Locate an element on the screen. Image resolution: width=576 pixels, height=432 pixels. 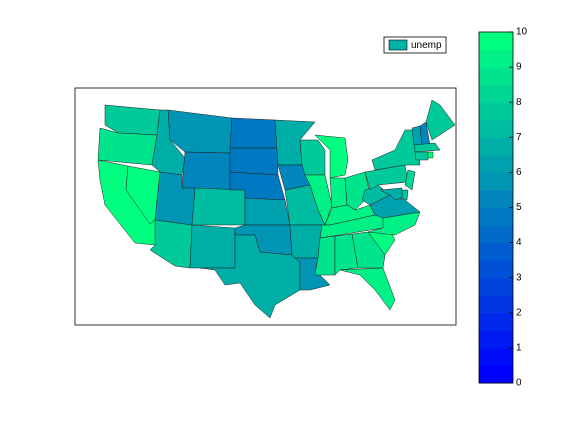
colorbar-tick-label: 10 is located at coordinates (522, 32).